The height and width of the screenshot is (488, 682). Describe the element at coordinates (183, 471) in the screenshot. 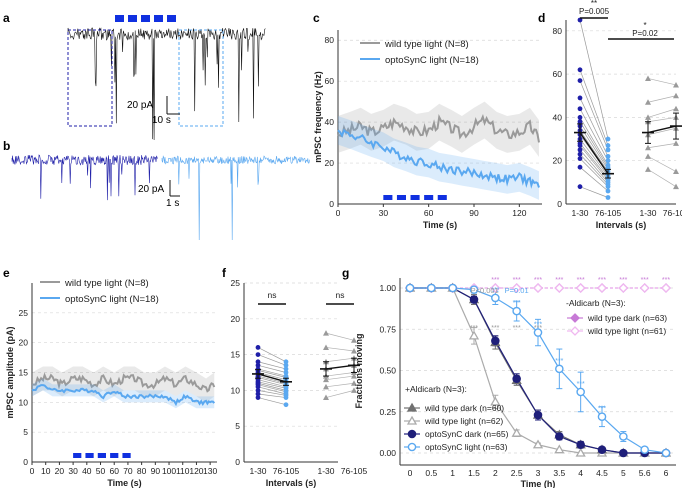

I see `x-tick-label: 110` at that location.